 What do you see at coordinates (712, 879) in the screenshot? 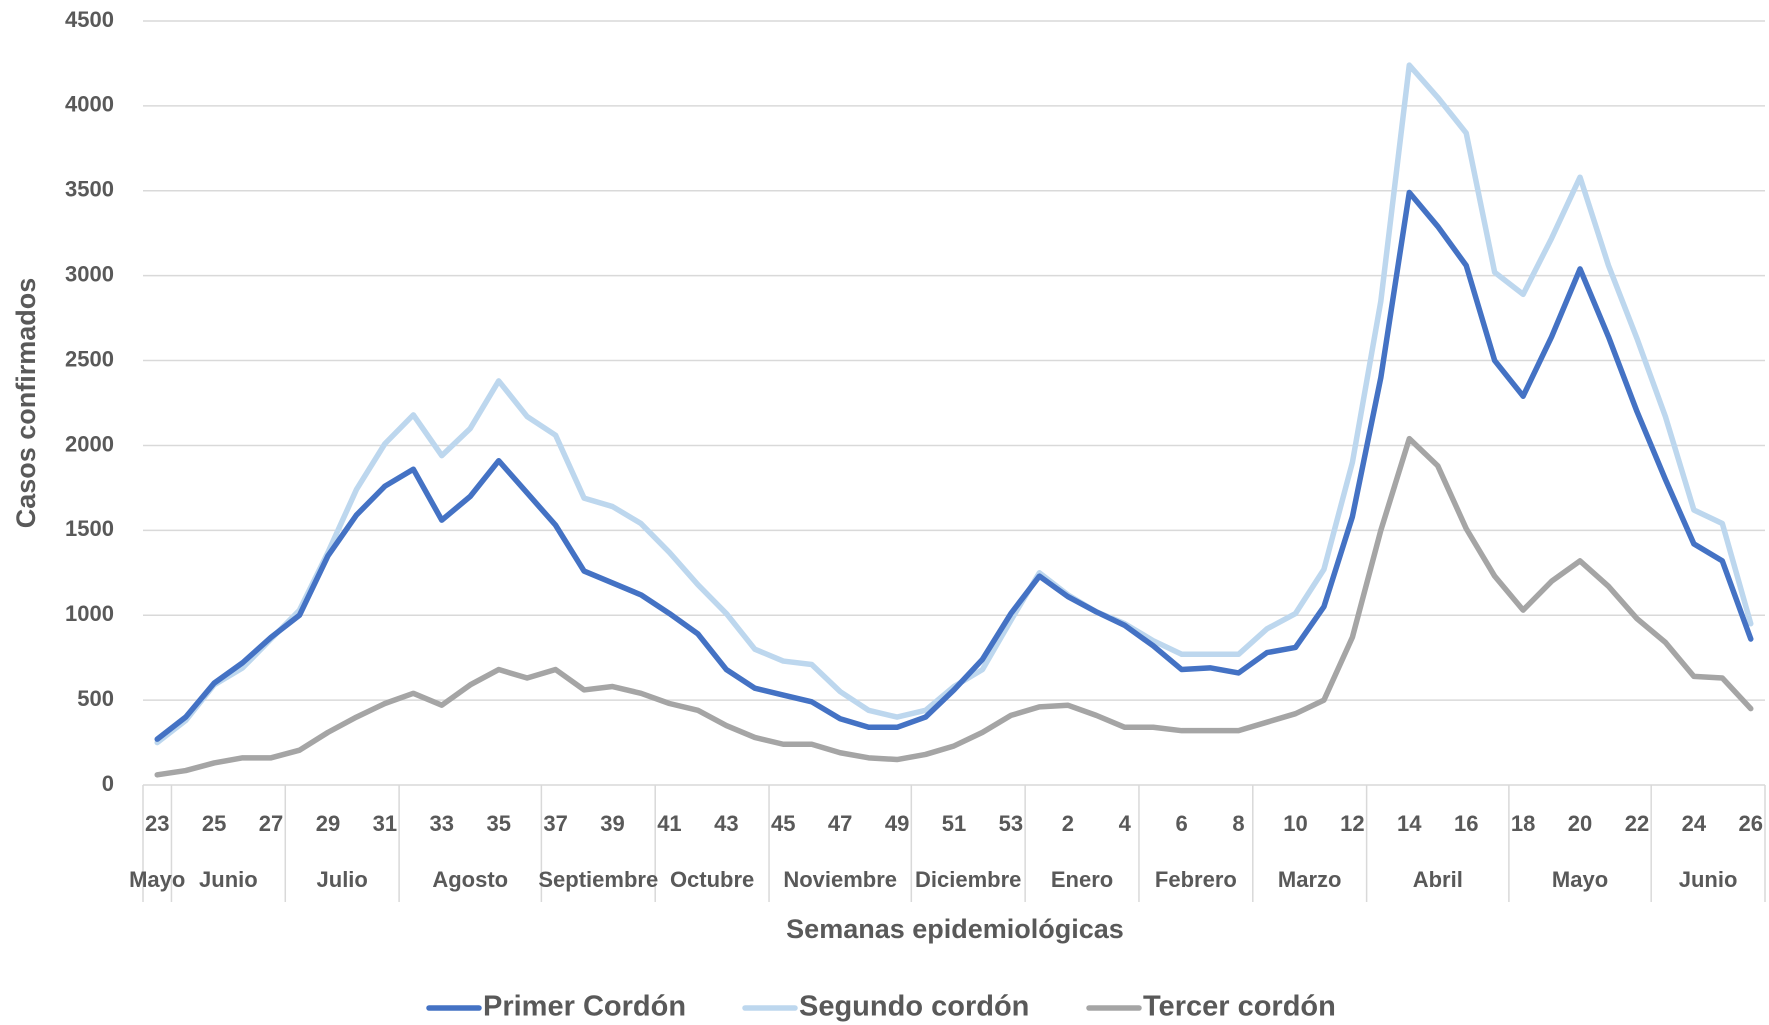
I see `month-label: Octubre` at bounding box center [712, 879].